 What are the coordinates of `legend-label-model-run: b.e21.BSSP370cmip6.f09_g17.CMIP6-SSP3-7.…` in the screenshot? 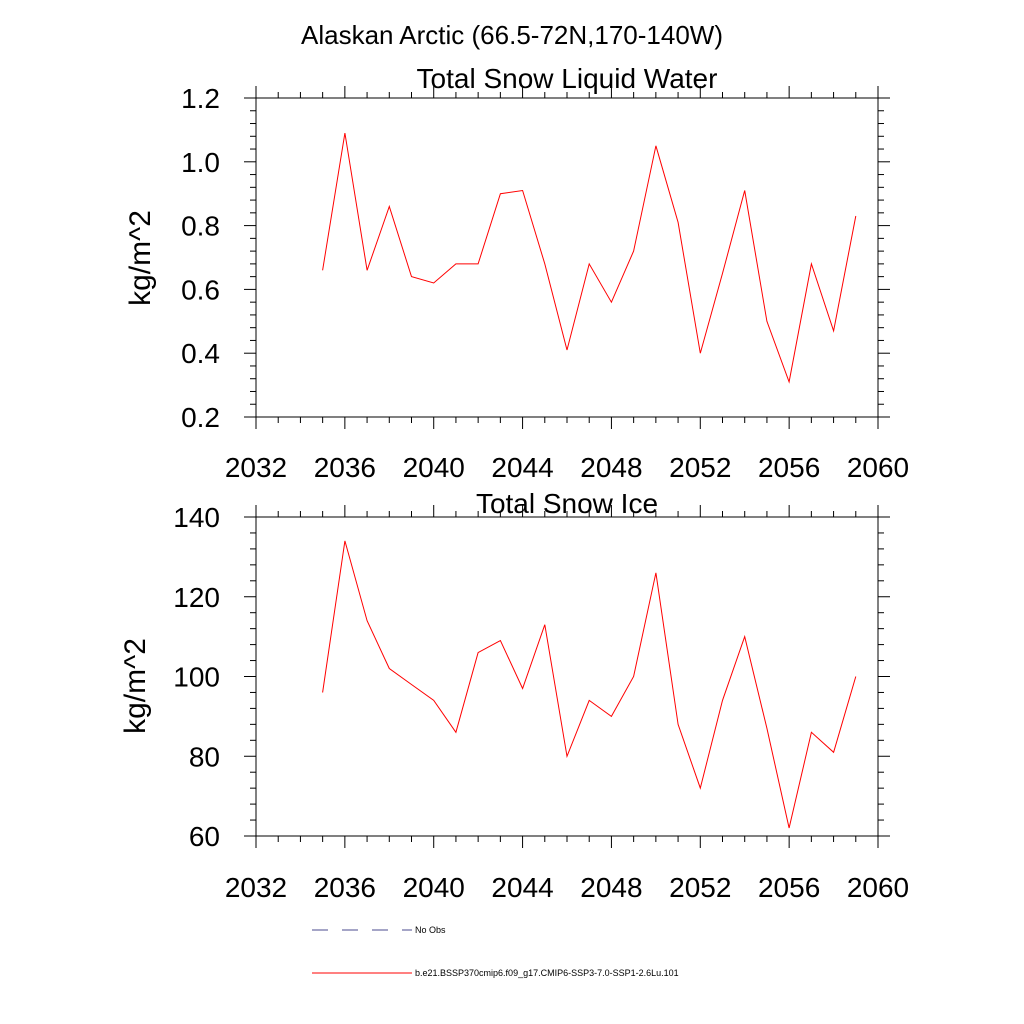 It's located at (547, 973).